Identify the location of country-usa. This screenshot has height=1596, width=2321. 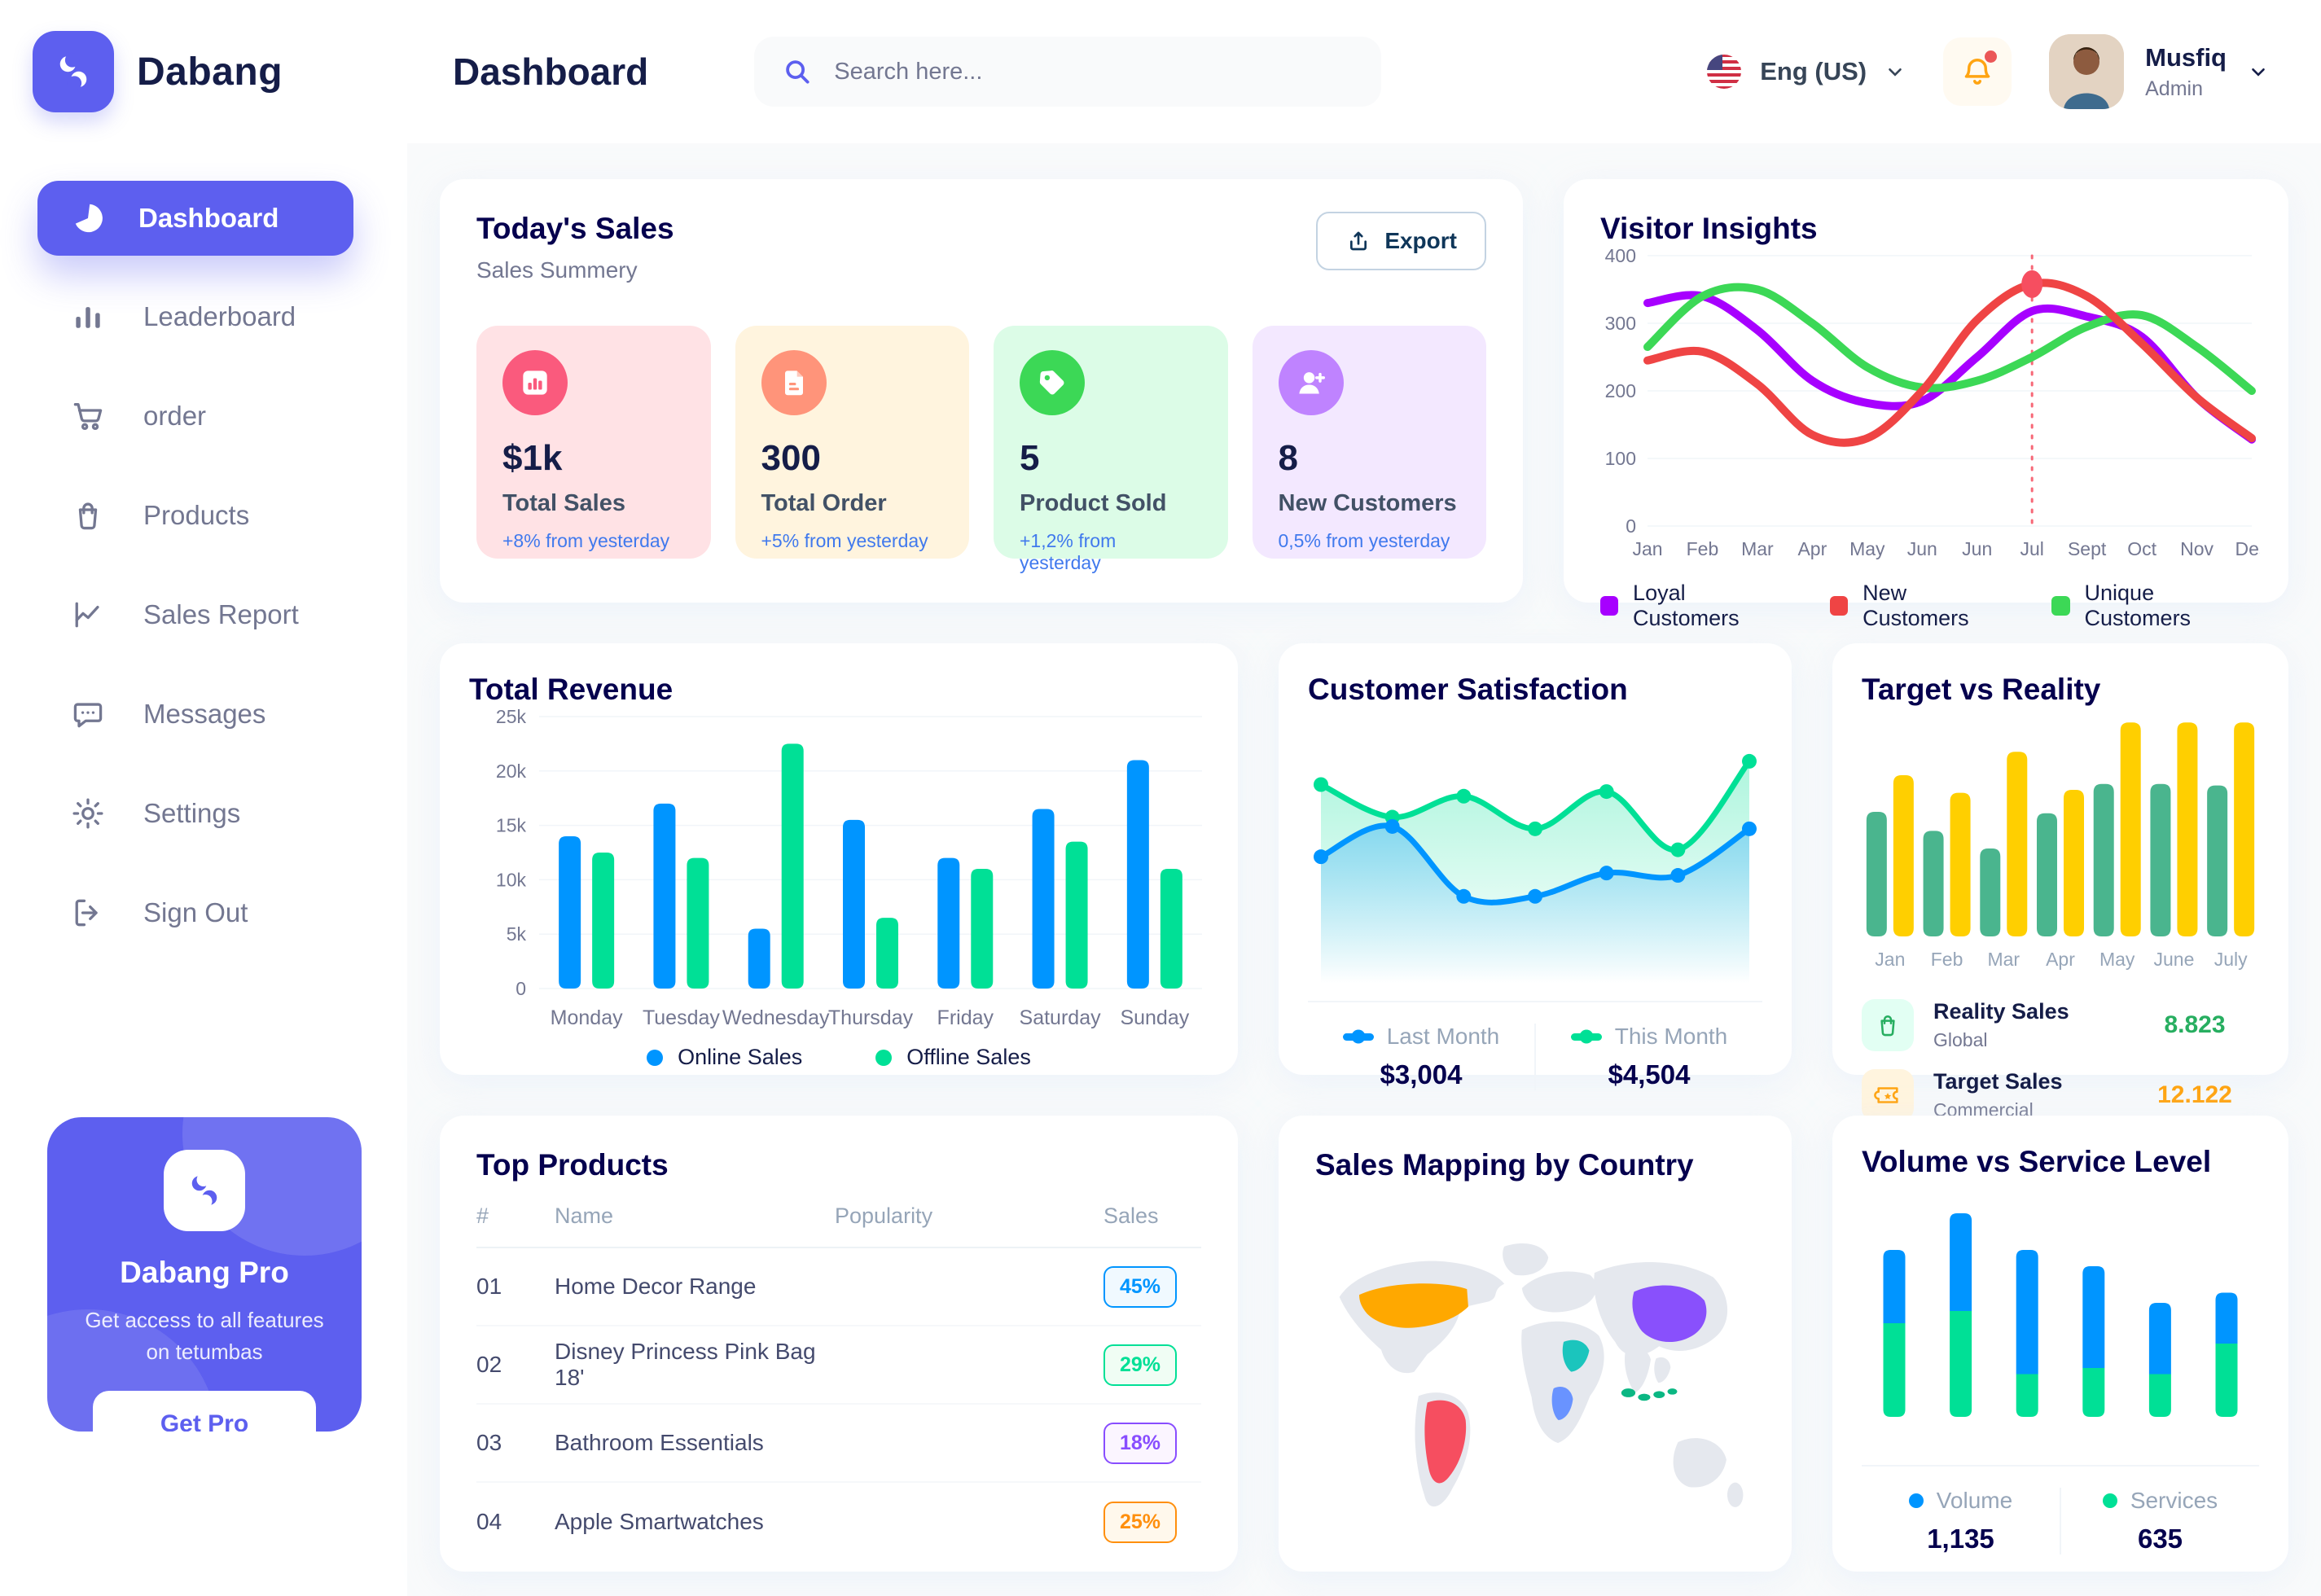
(1413, 1305).